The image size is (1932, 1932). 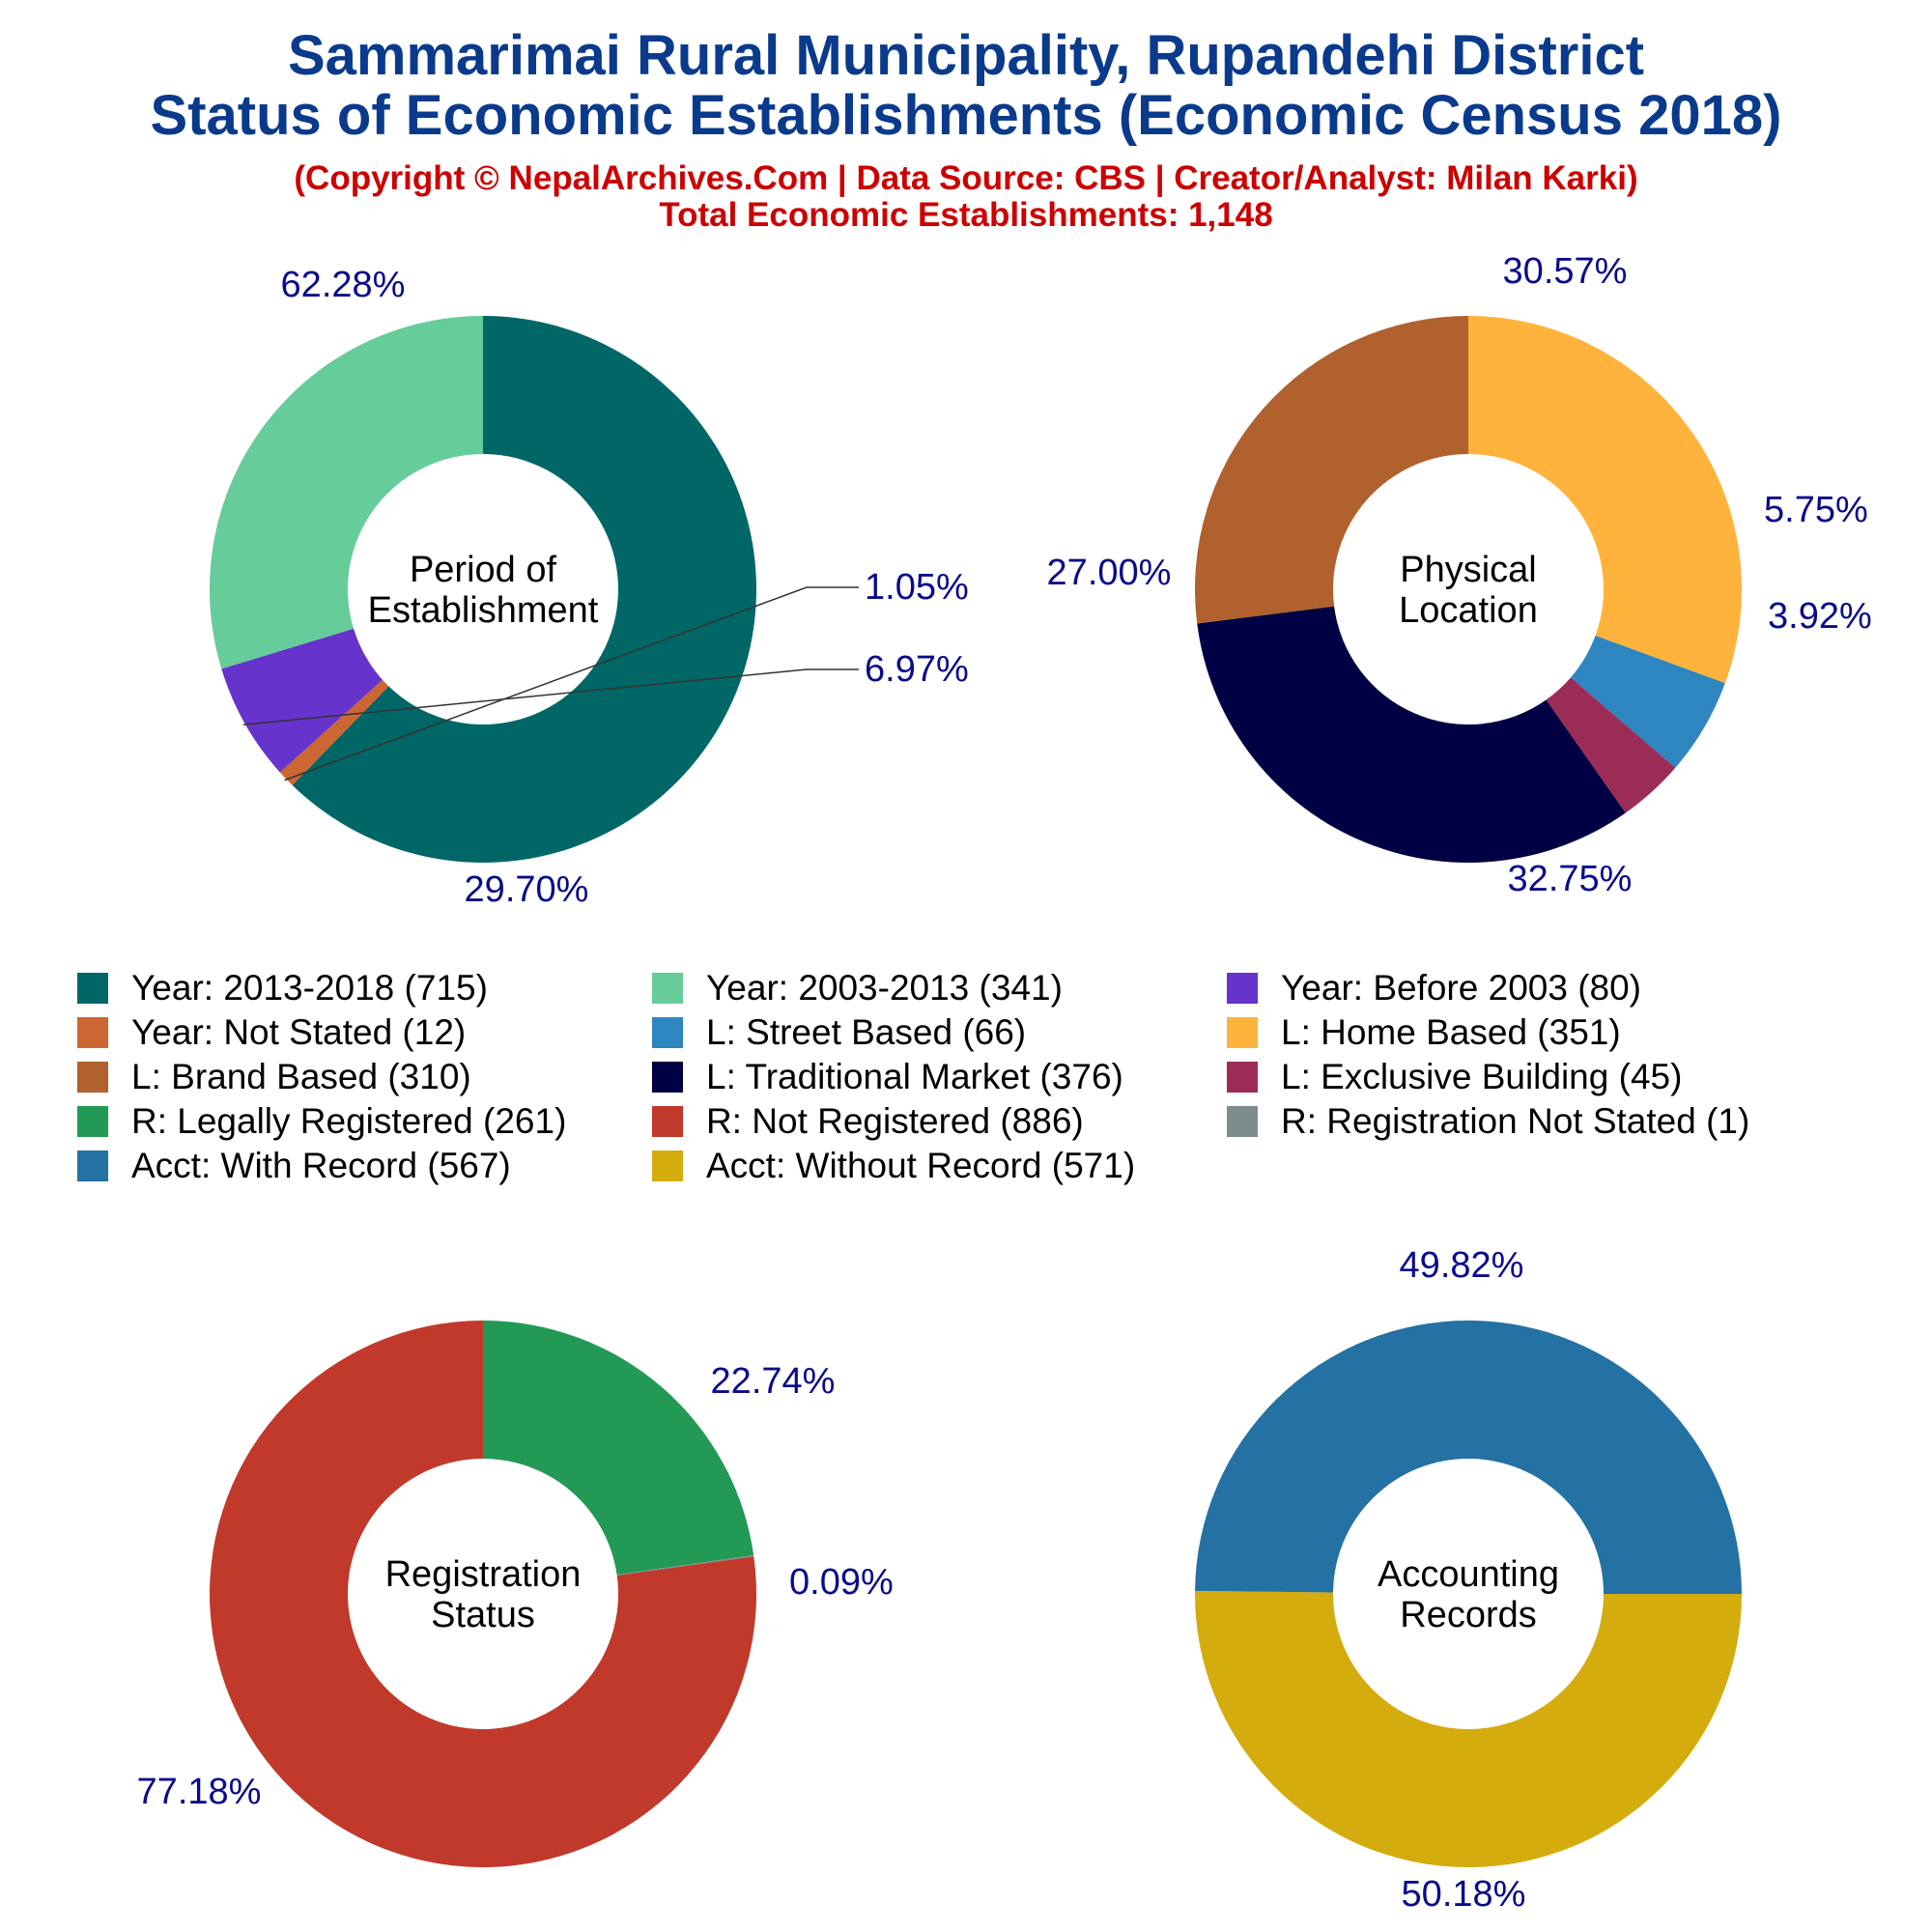 What do you see at coordinates (914, 1076) in the screenshot?
I see `legend-label: L: Traditional Market (376)` at bounding box center [914, 1076].